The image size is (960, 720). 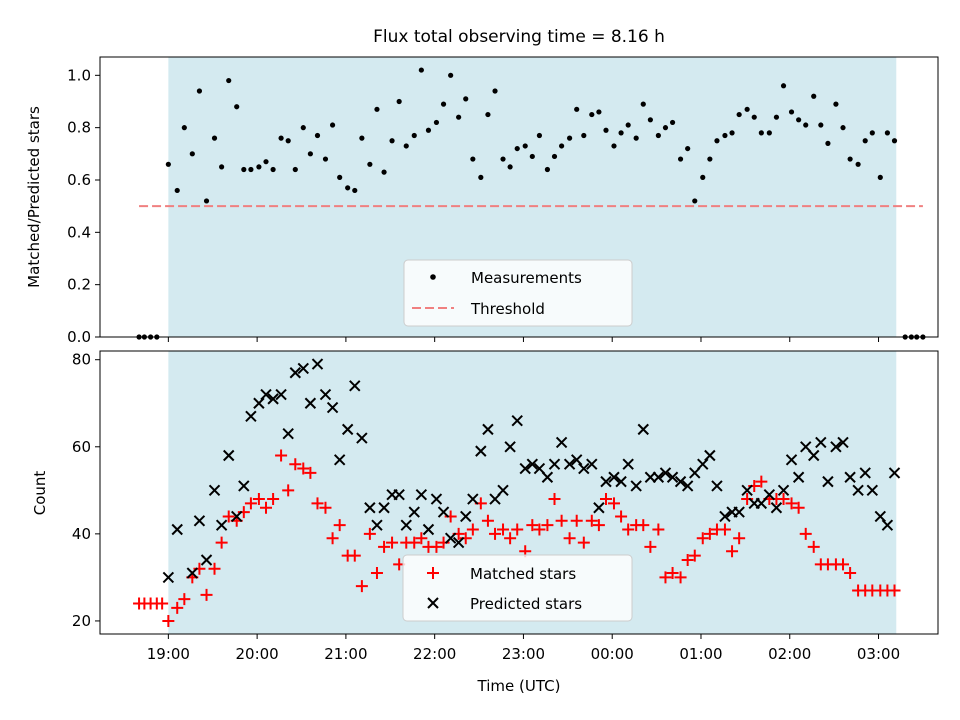 What do you see at coordinates (79, 128) in the screenshot?
I see `top-y-tick-label: 0.8` at bounding box center [79, 128].